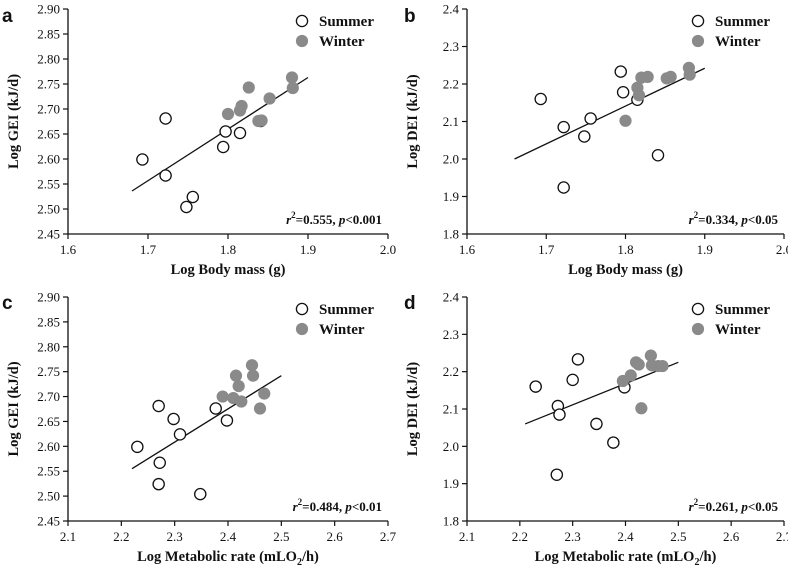 The height and width of the screenshot is (580, 788). I want to click on stat-r2-value: =0.334,, so click(719, 219).